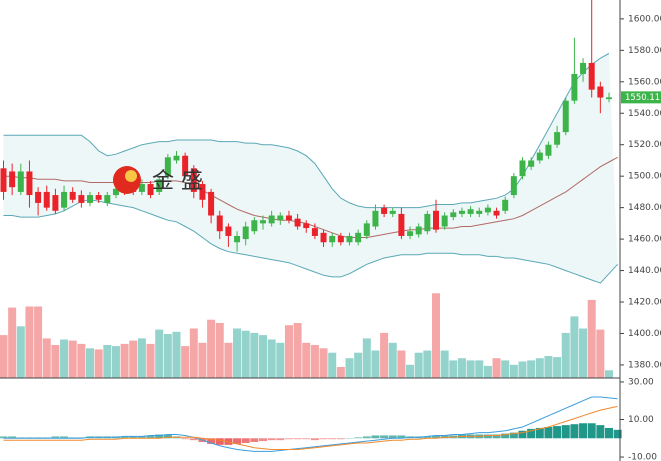 This screenshot has width=661, height=461. I want to click on y-tick-label: 1460.00, so click(644, 240).